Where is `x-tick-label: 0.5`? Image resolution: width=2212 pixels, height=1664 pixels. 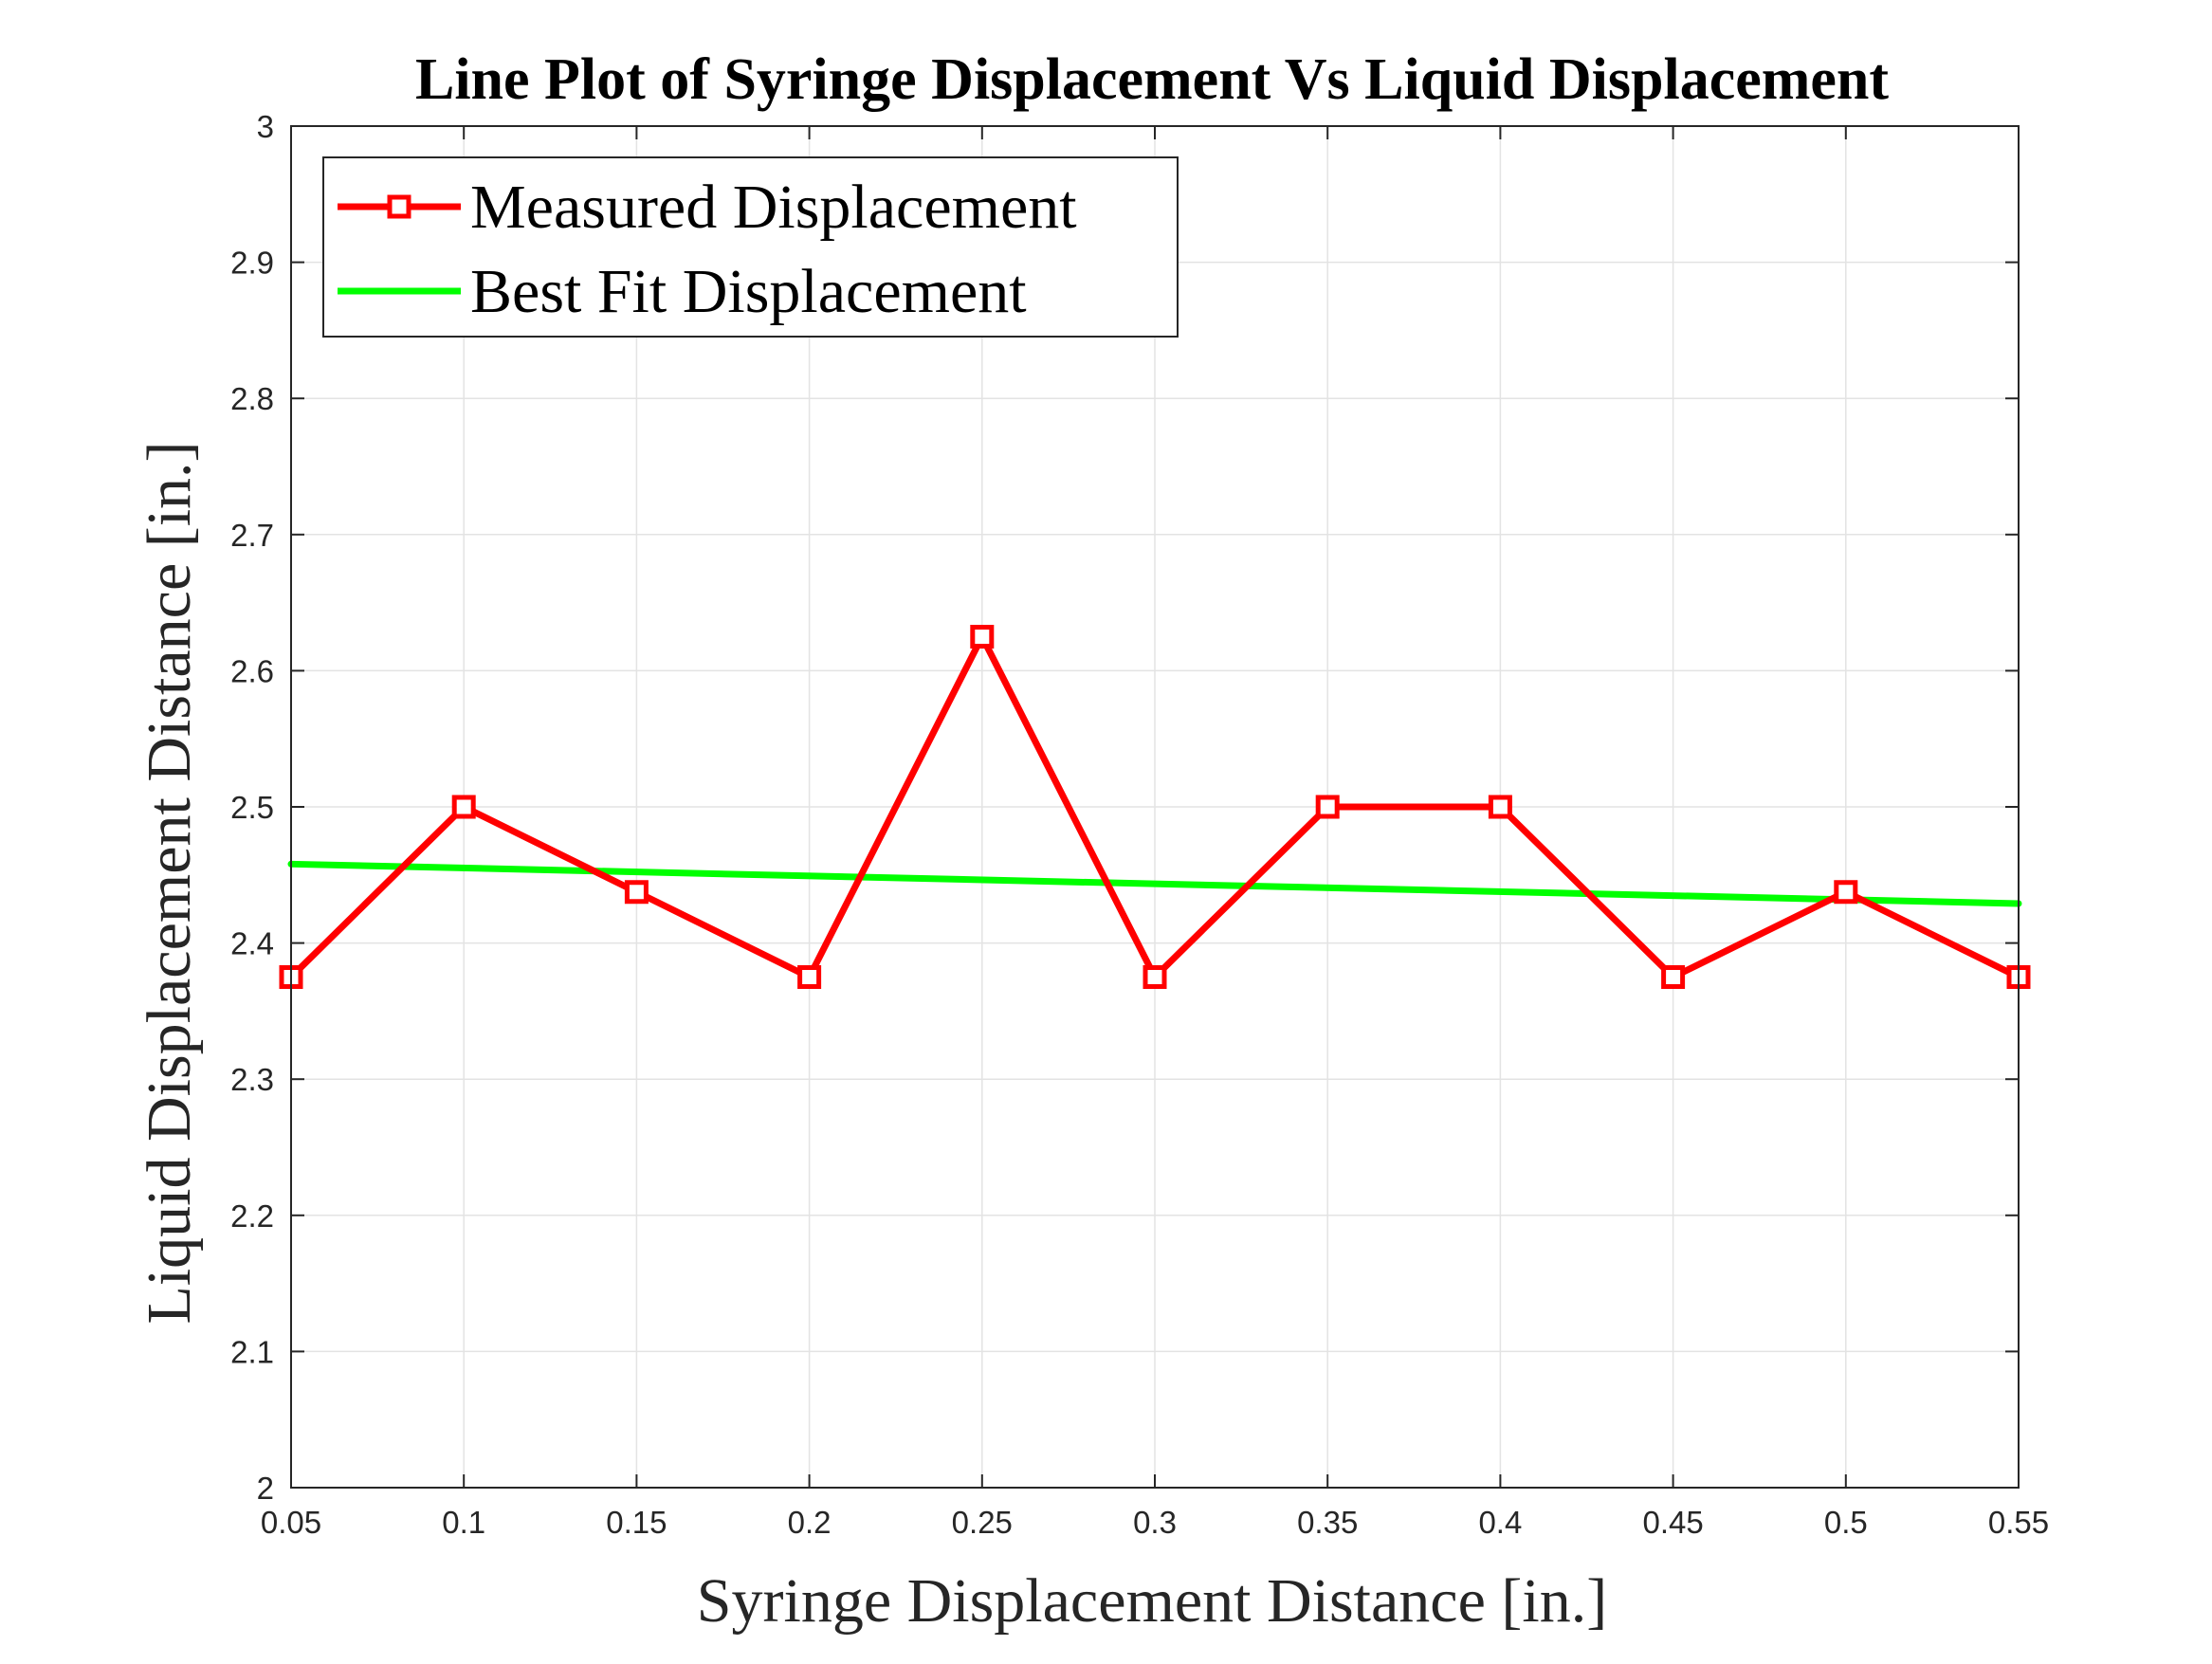 x-tick-label: 0.5 is located at coordinates (1846, 1522).